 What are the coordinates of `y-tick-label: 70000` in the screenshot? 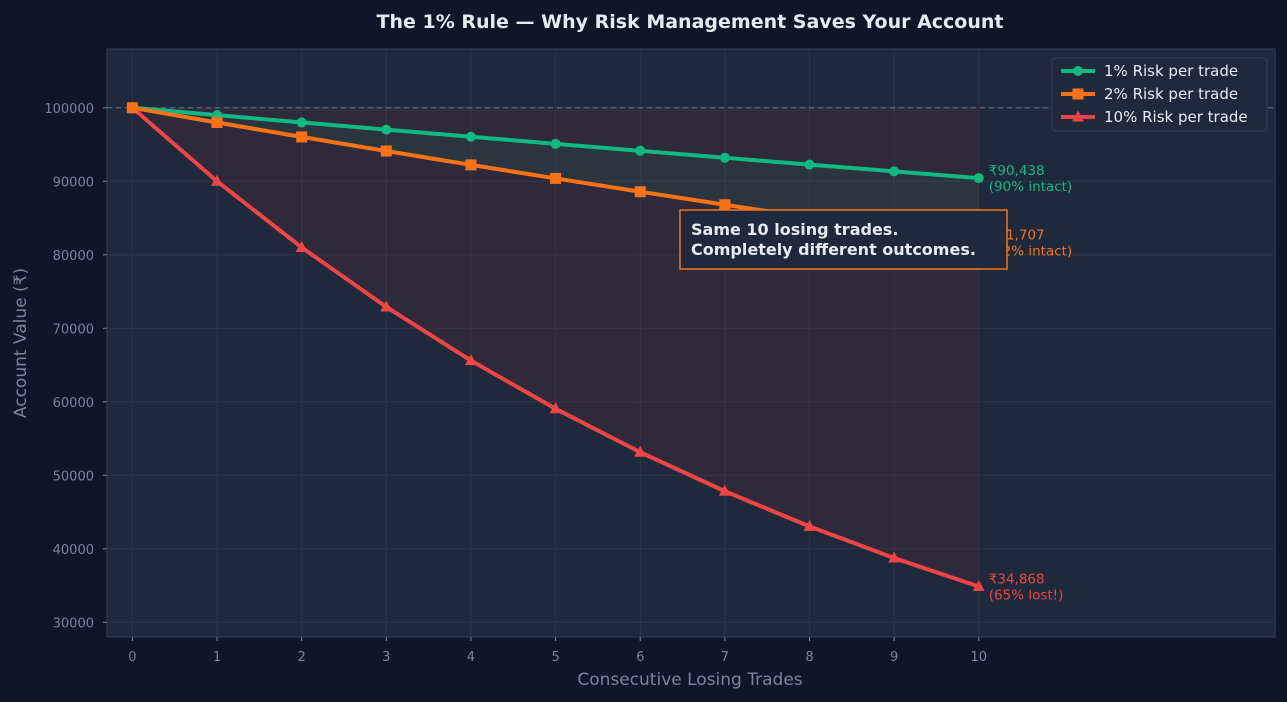 It's located at (73, 329).